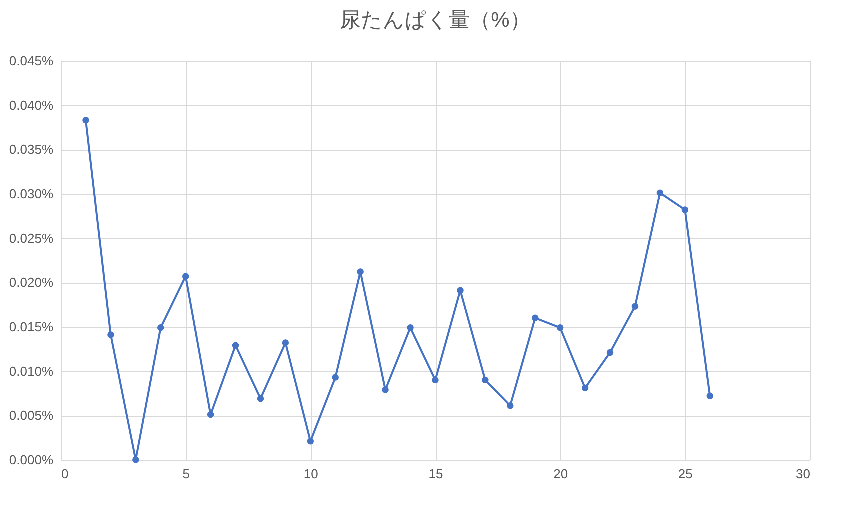 This screenshot has width=842, height=511. What do you see at coordinates (31, 371) in the screenshot?
I see `y-tick-label: 0.010%` at bounding box center [31, 371].